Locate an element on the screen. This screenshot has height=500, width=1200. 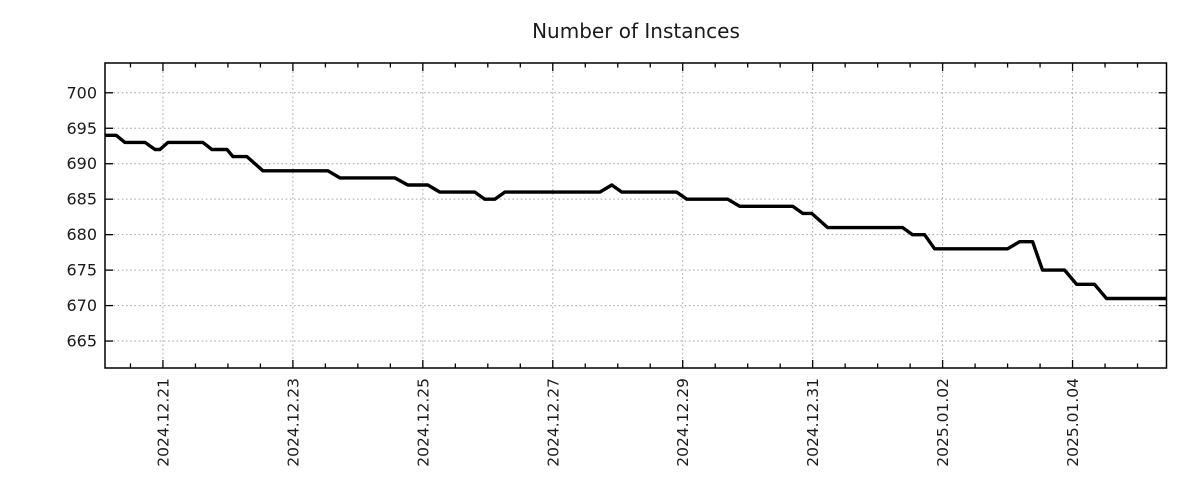
x-tick-label: 2024.12.27 is located at coordinates (553, 422).